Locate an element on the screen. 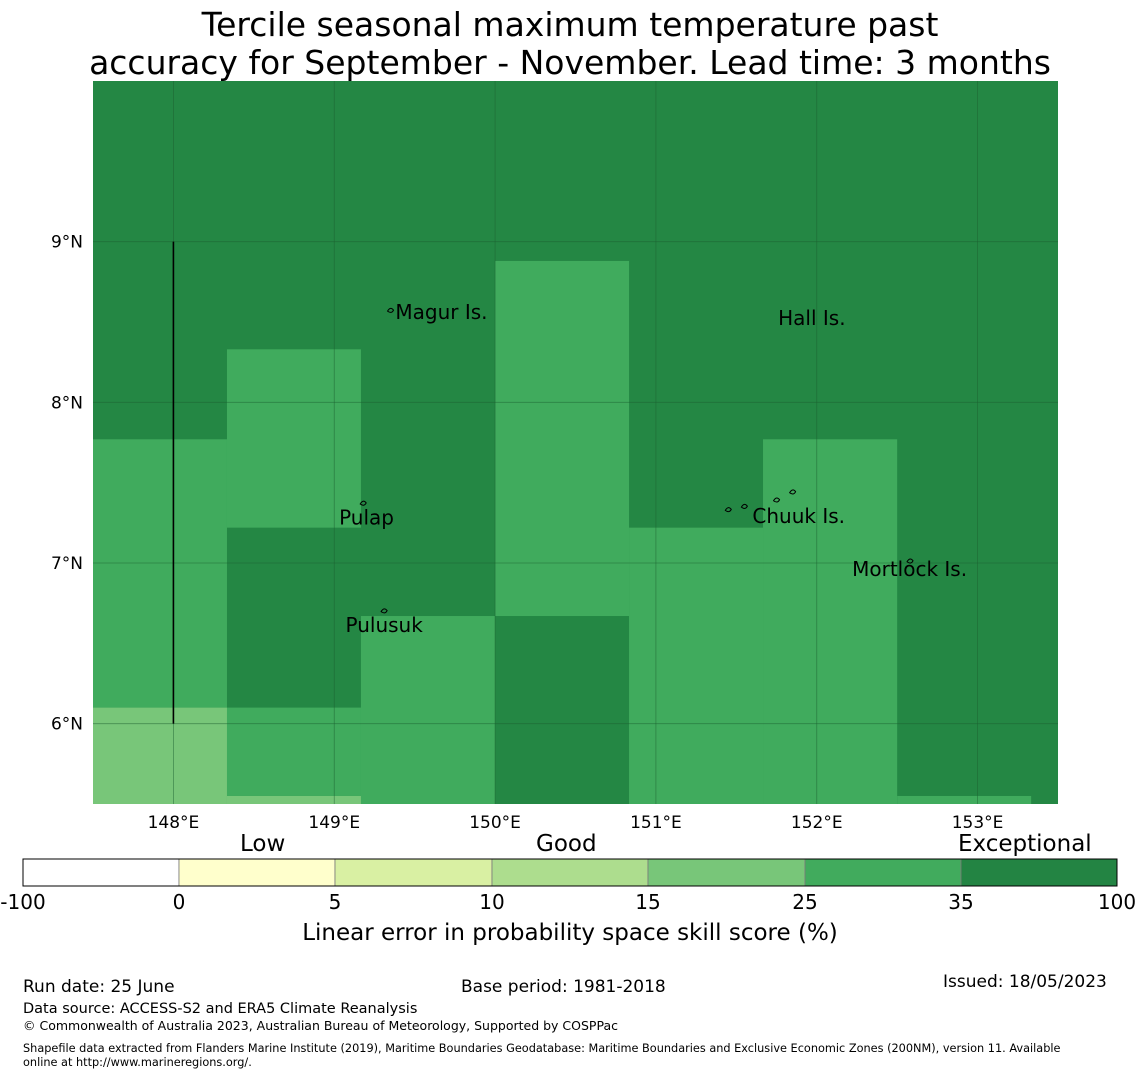  colorbar-category-exceptional: Exceptional is located at coordinates (1025, 844).